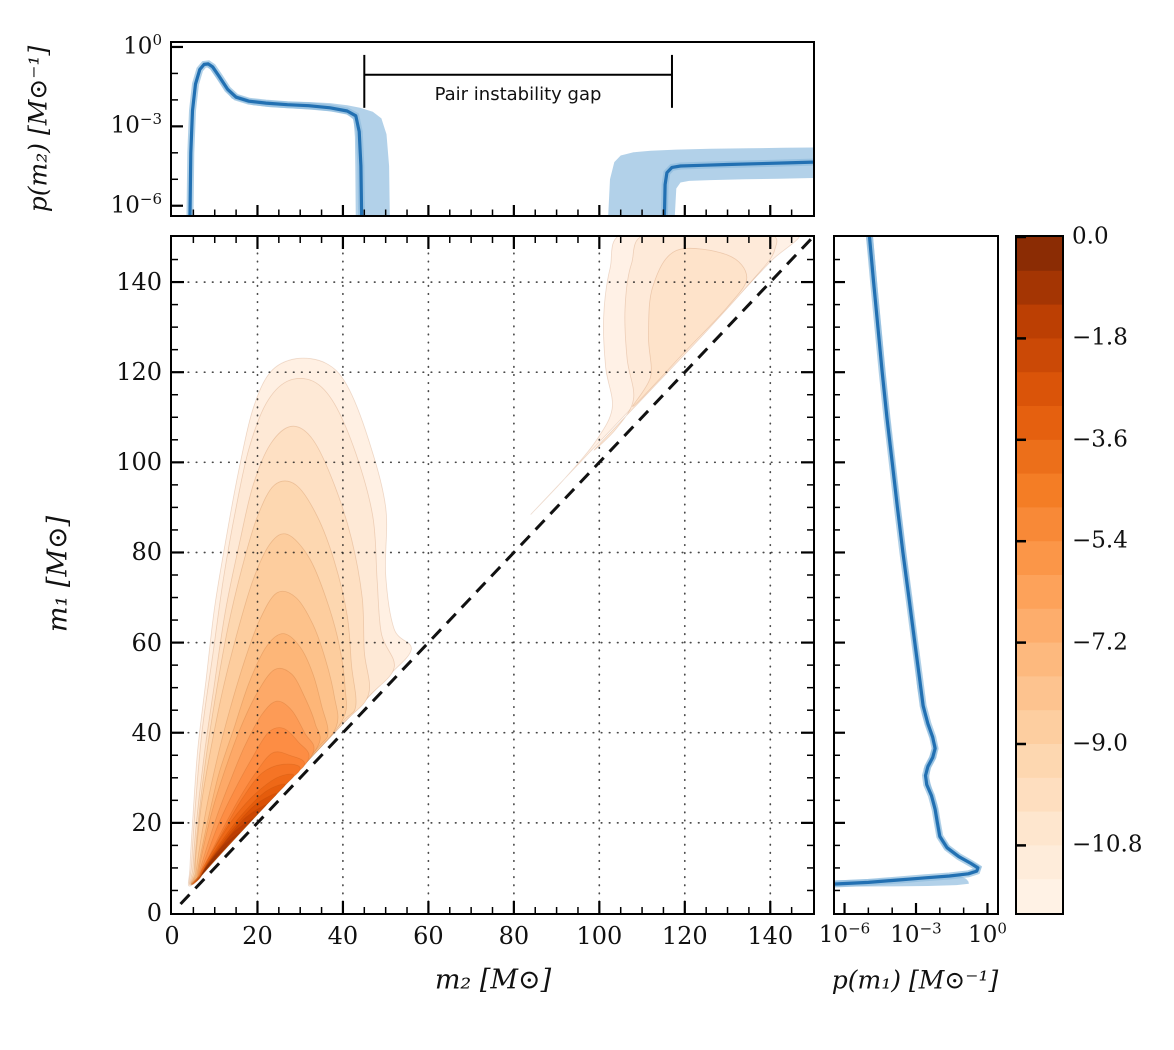 The height and width of the screenshot is (1050, 1174). I want to click on axis-title-pm1: p(m₁) [M⊙⁻¹], so click(915, 980).